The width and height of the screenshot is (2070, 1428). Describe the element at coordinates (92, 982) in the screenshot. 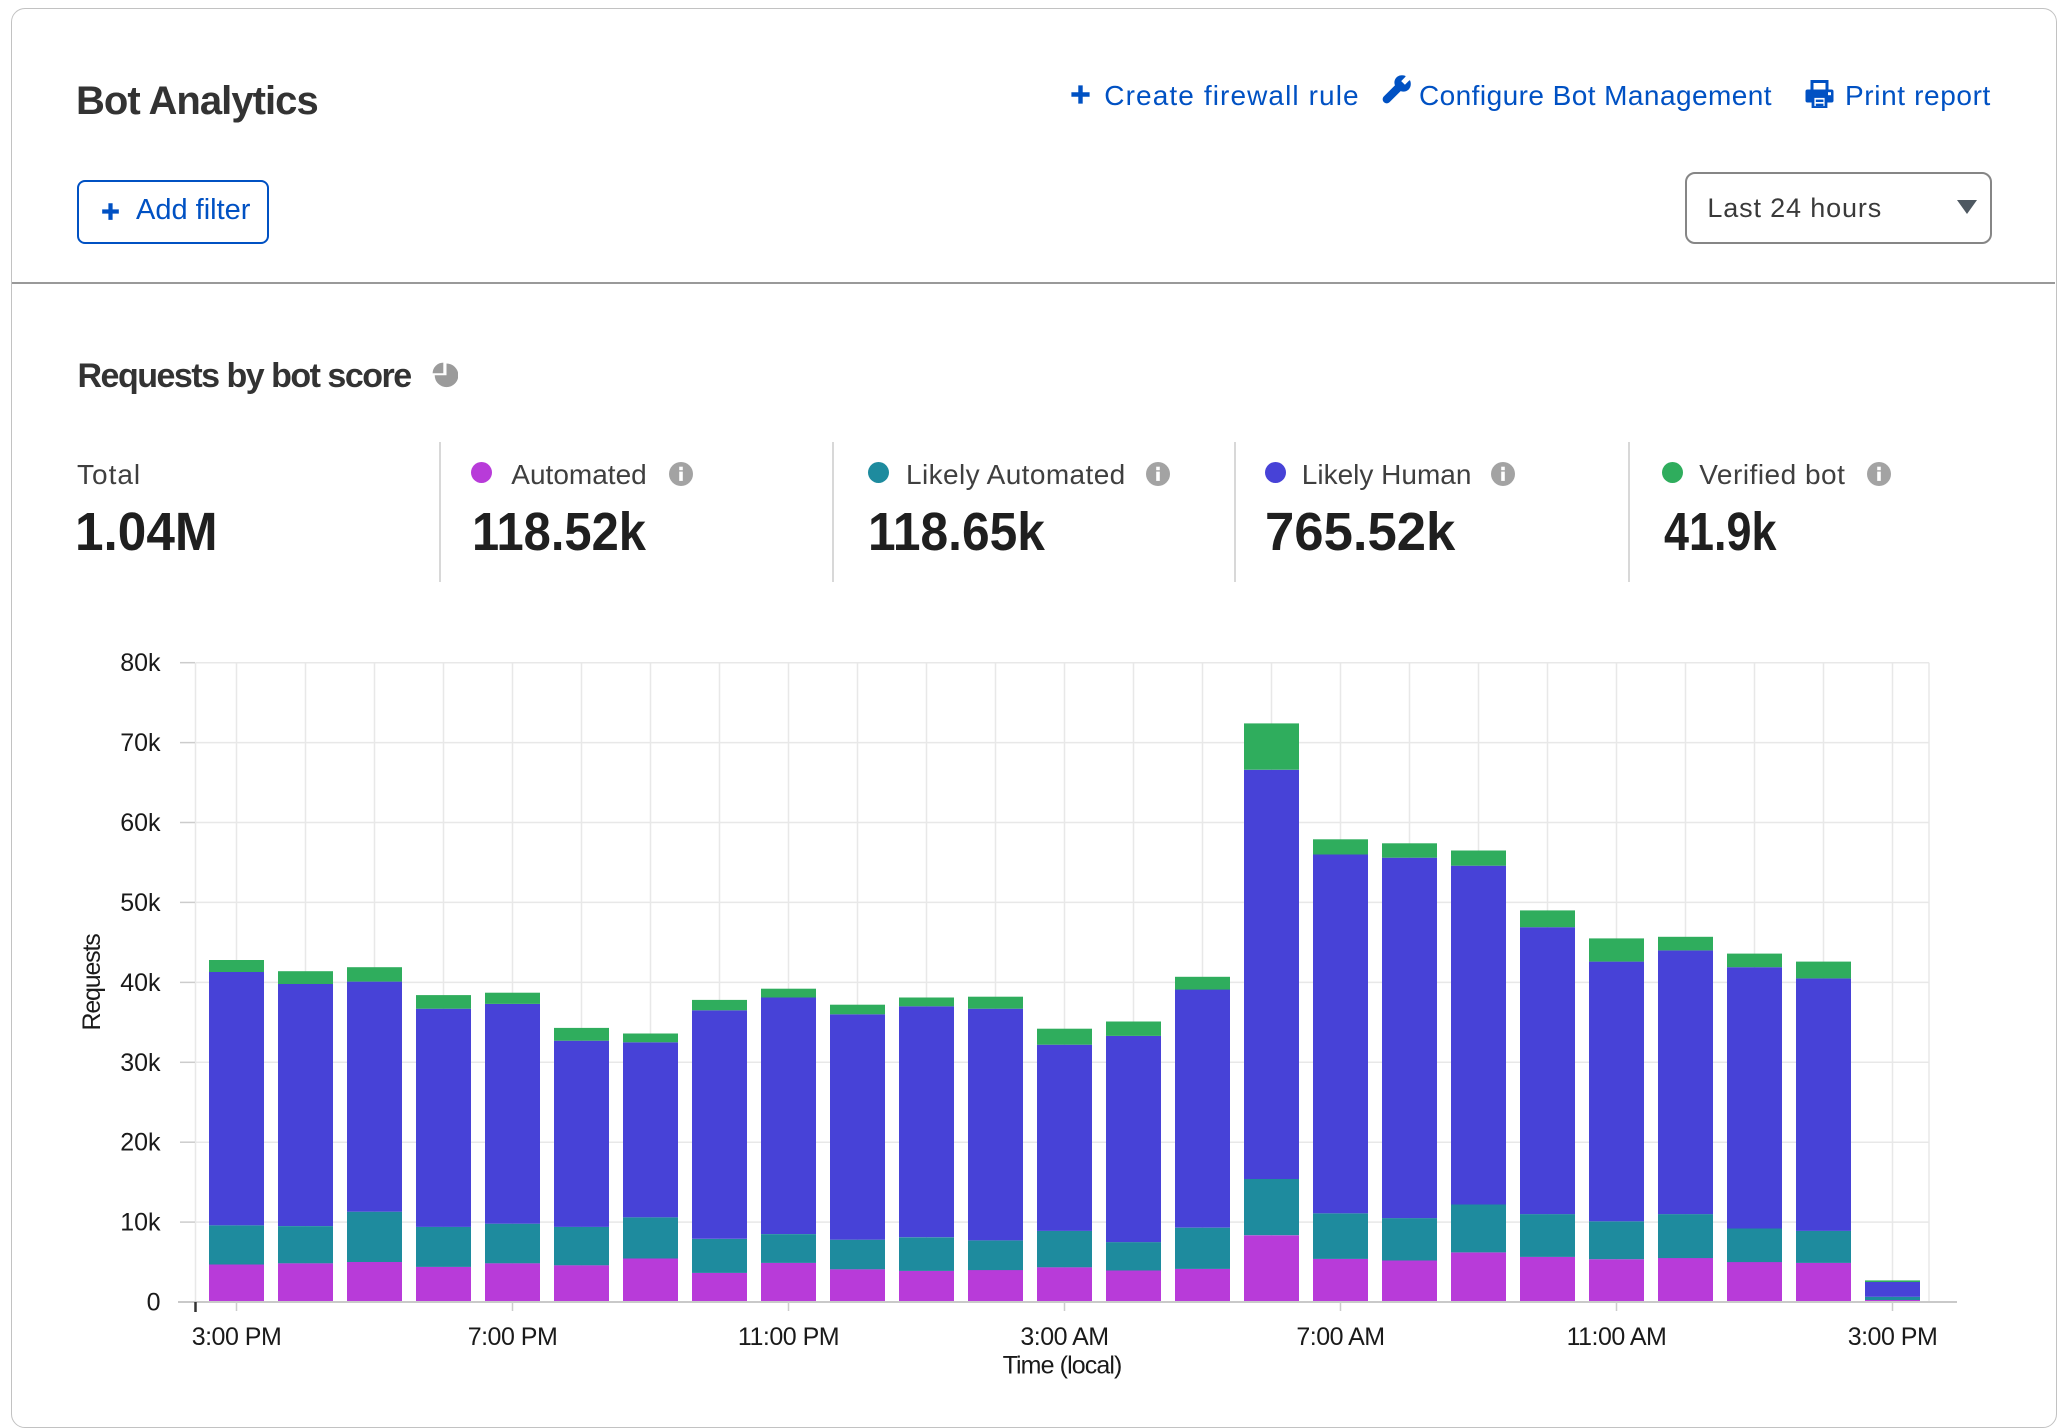

I see `svg-text: Requests` at that location.